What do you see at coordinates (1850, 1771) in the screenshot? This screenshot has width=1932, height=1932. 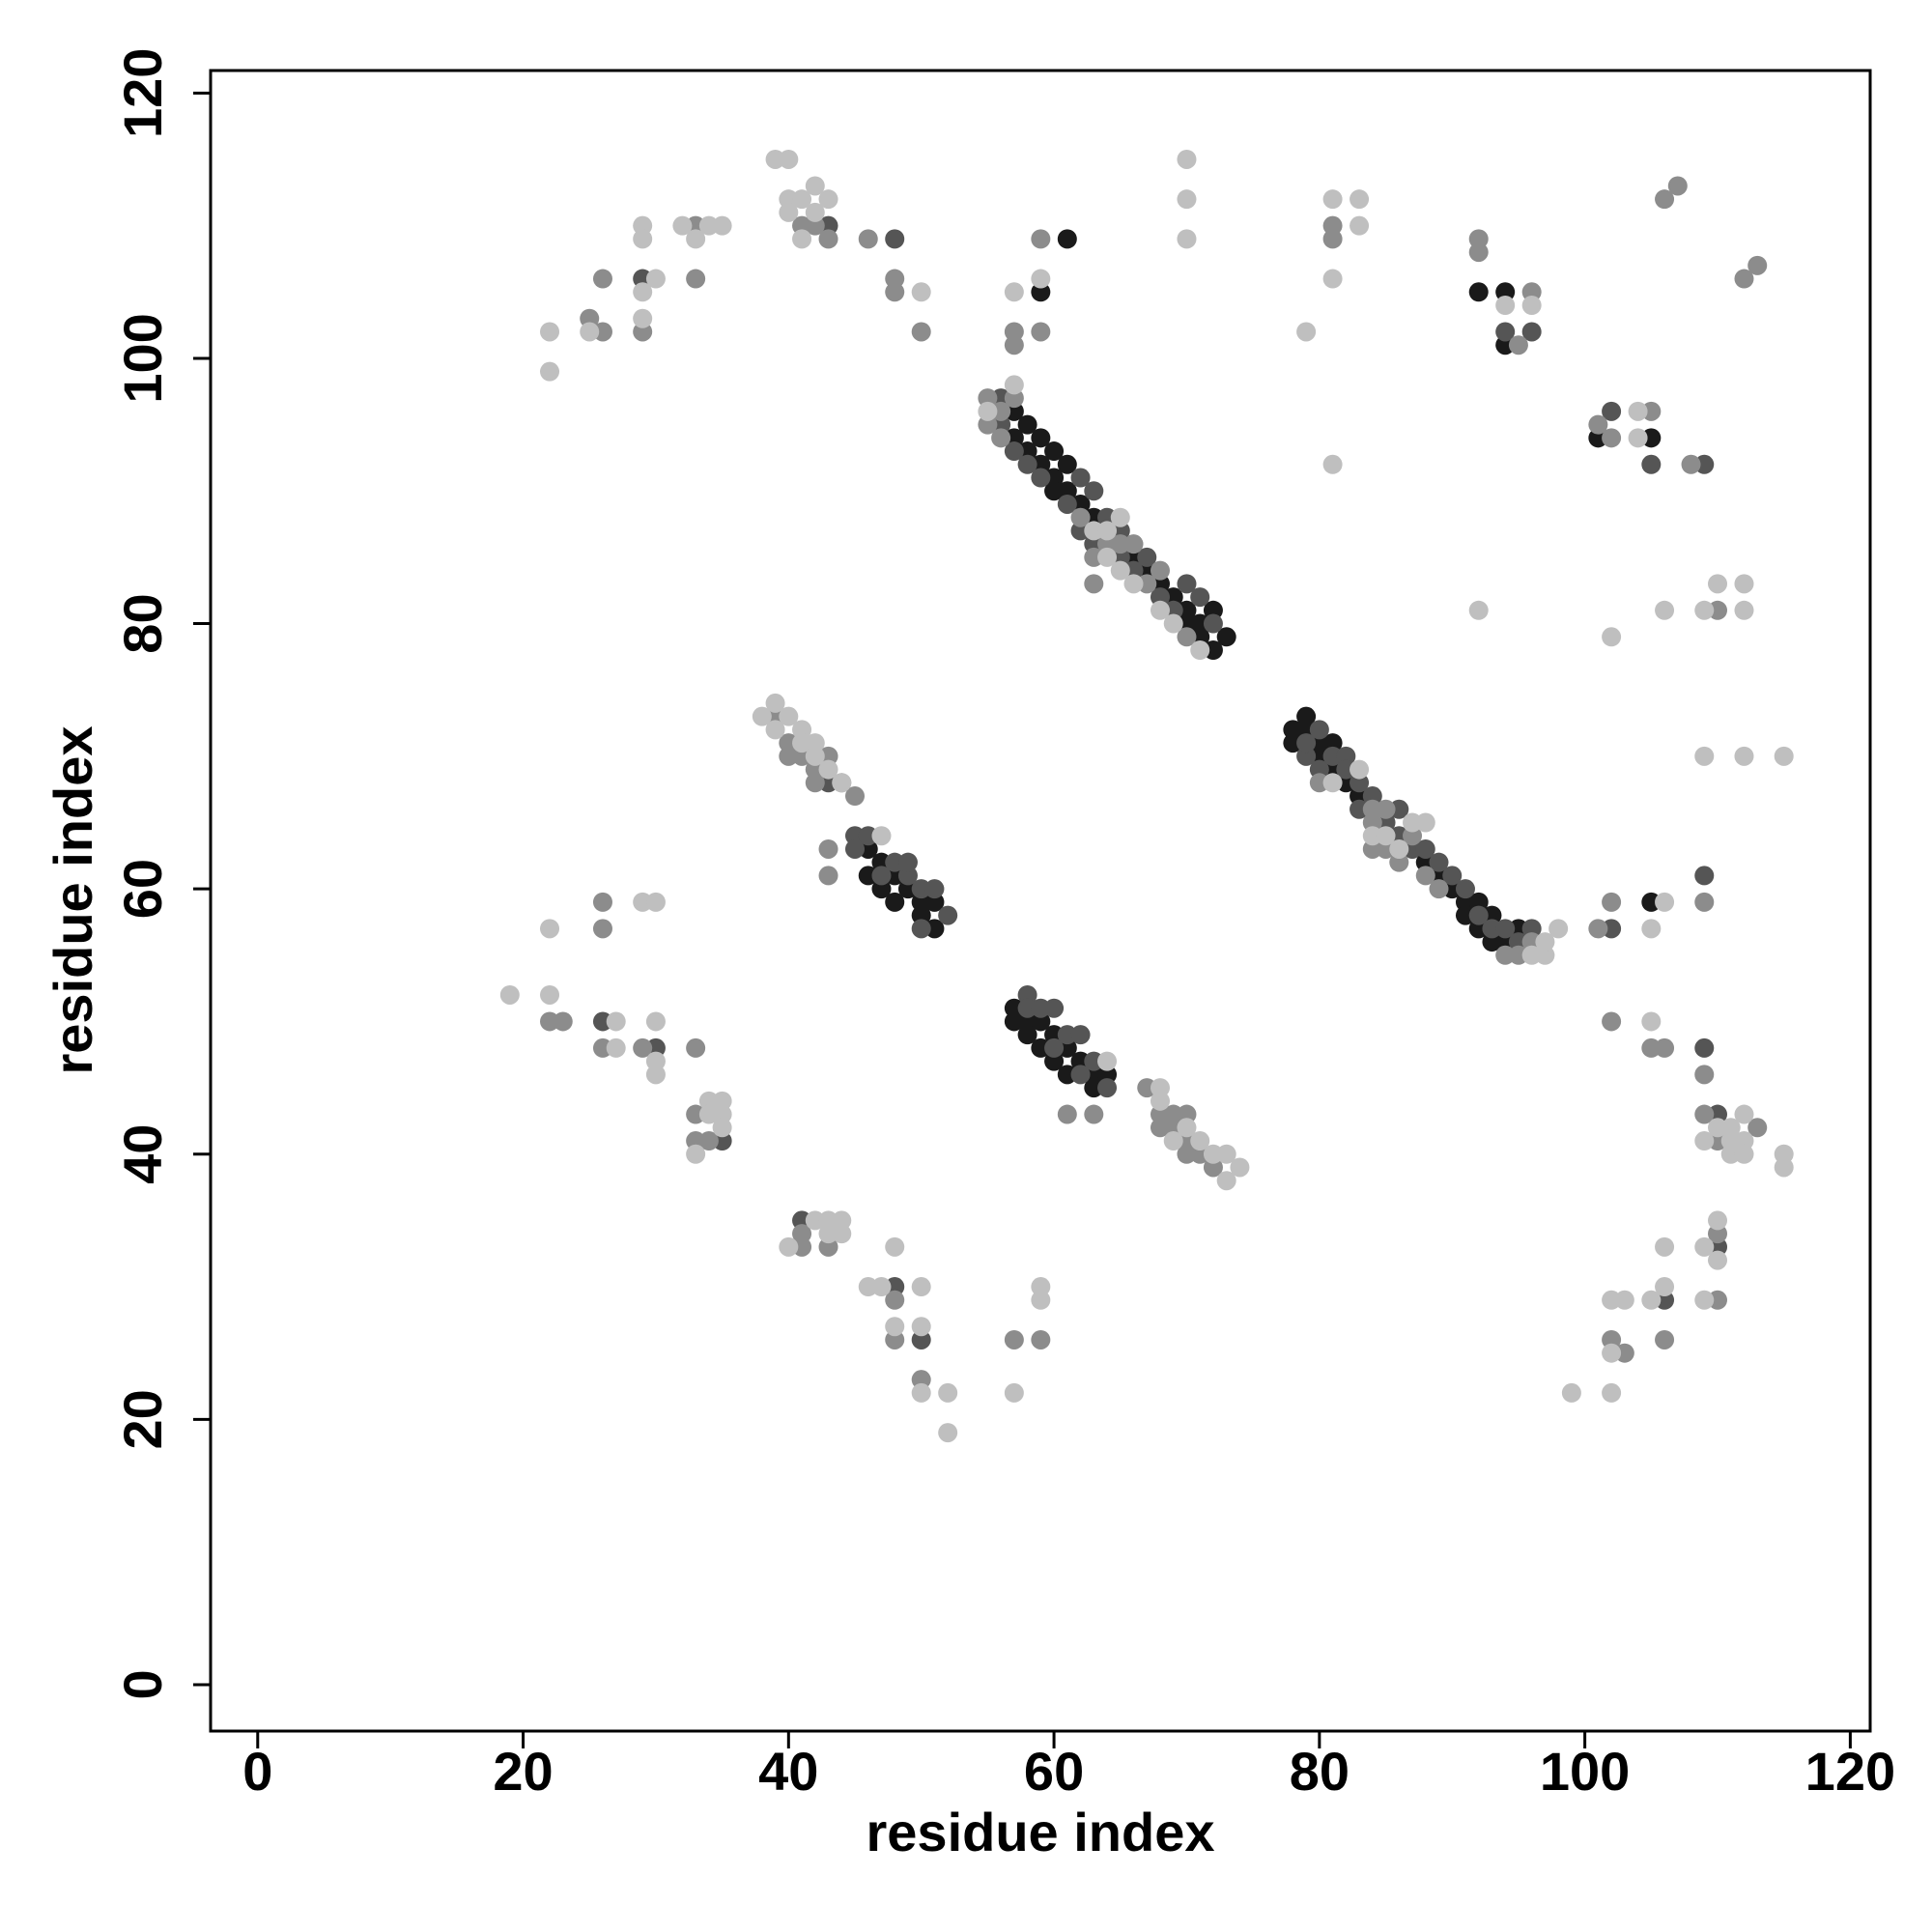 I see `x-tick-label: 120` at bounding box center [1850, 1771].